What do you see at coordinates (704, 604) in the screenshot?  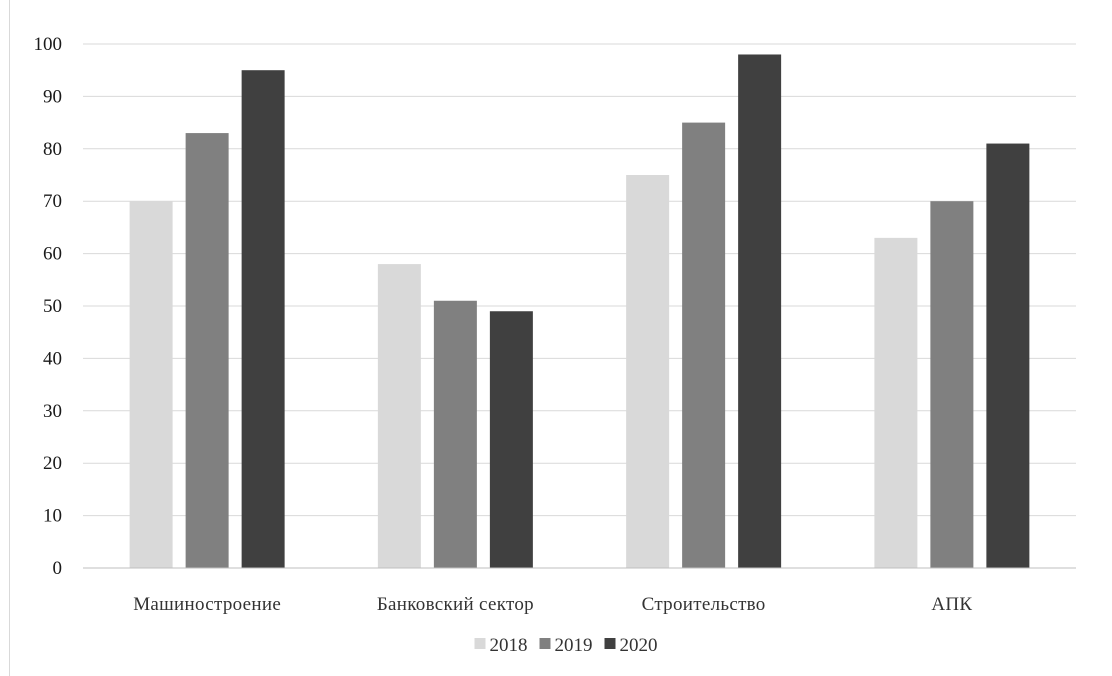 I see `x-category-label: Строительство` at bounding box center [704, 604].